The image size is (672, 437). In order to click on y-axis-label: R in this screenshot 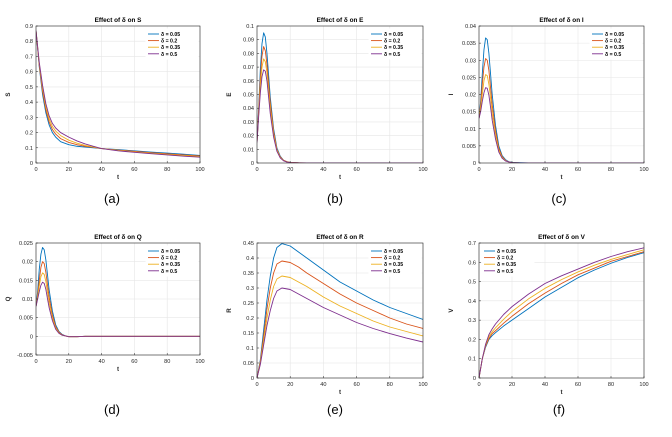, I will do `click(229, 310)`.